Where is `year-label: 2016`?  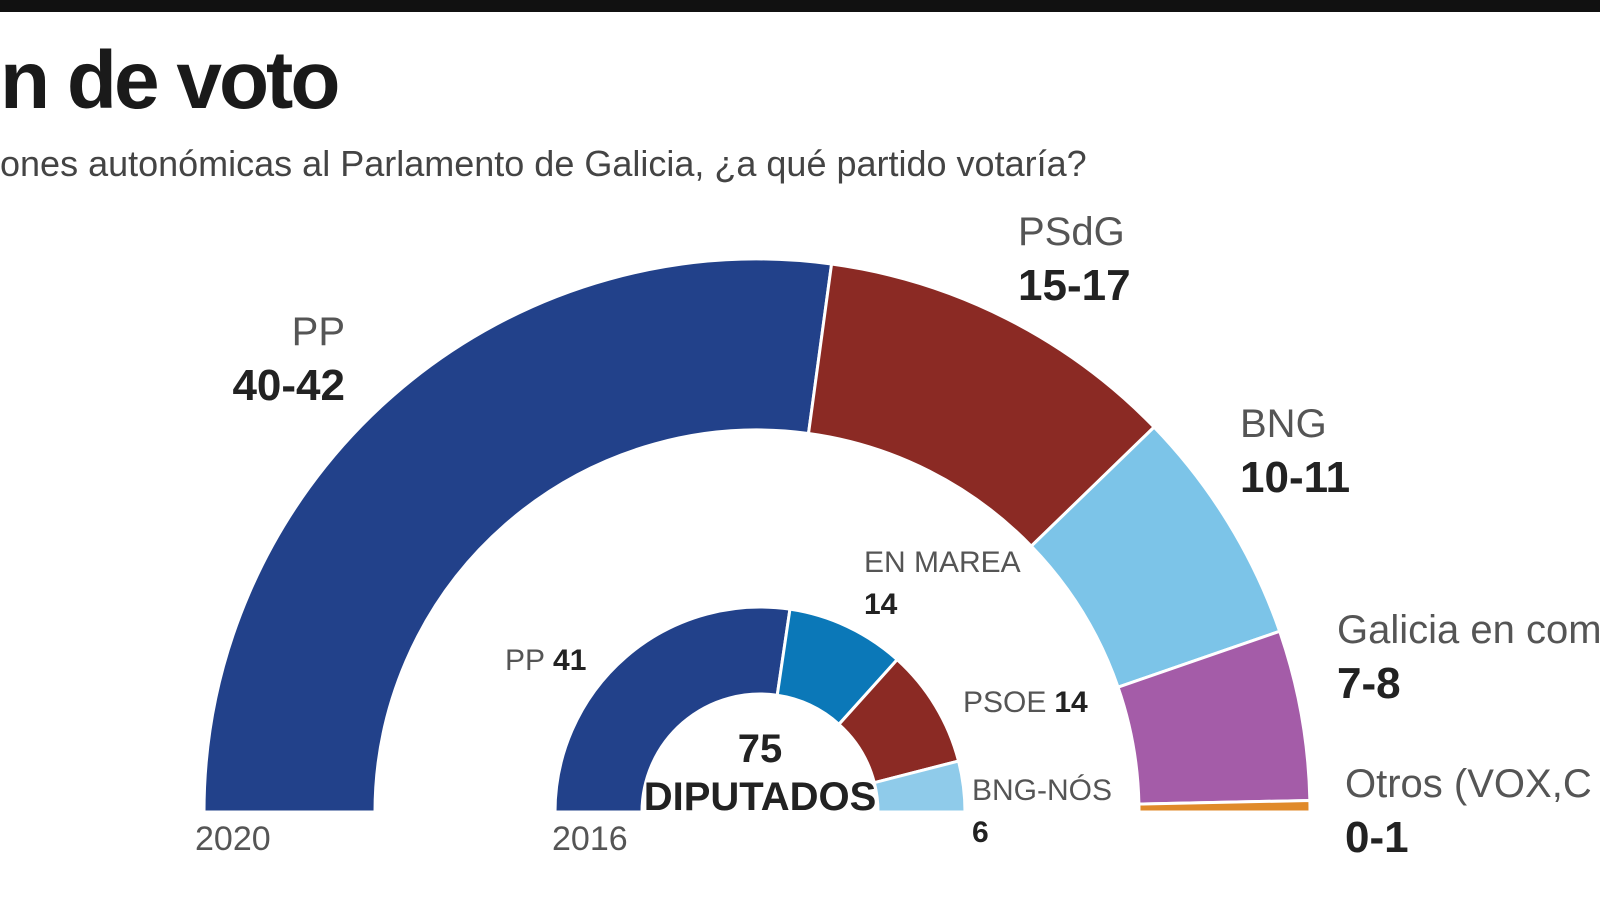
year-label: 2016 is located at coordinates (590, 839).